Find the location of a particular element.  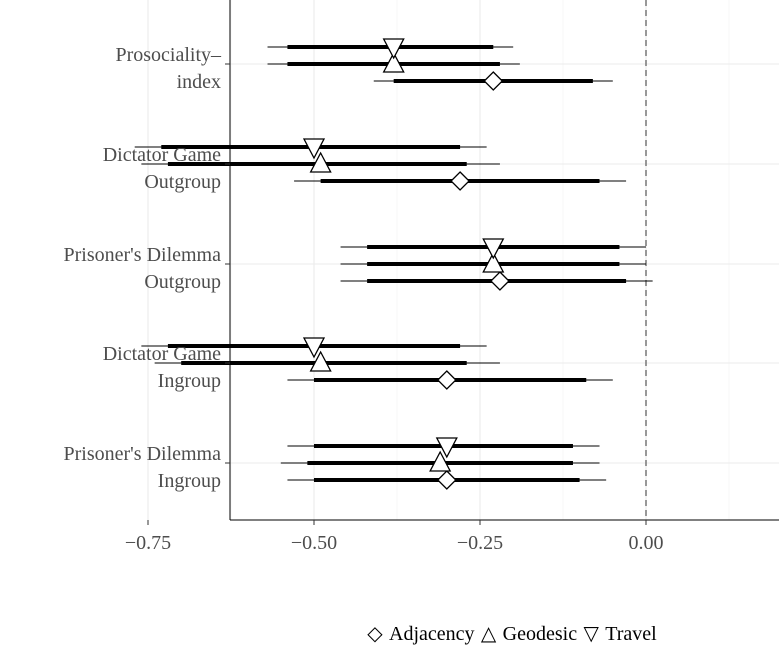

y-tick-label-line1: Prosociality– is located at coordinates (168, 55).